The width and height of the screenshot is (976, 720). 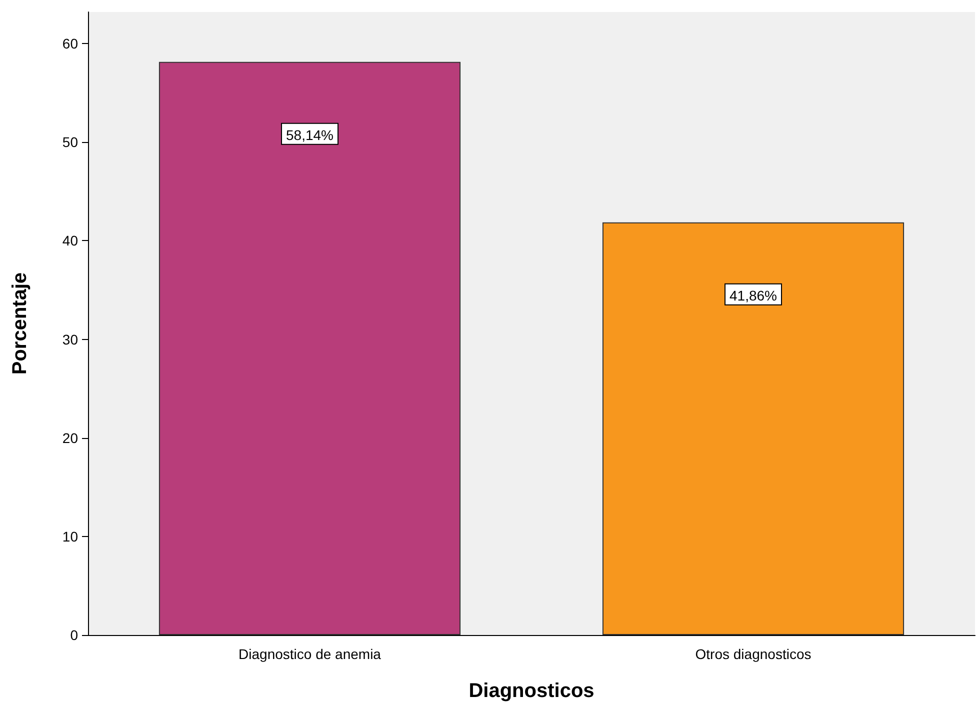 I want to click on y-tick-label: 50, so click(x=70, y=142).